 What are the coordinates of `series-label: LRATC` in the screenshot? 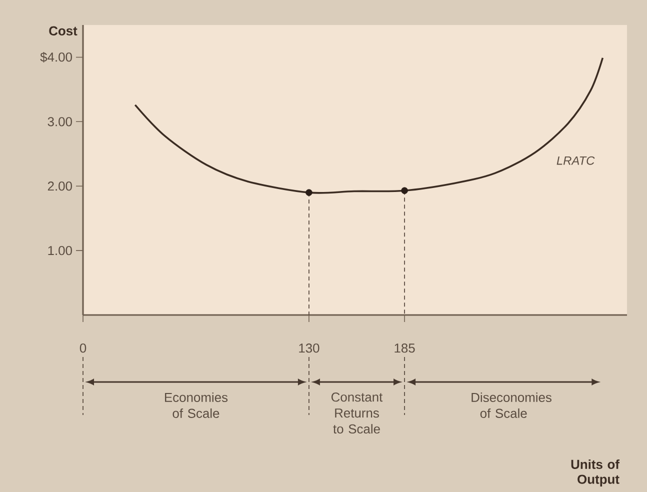 It's located at (575, 160).